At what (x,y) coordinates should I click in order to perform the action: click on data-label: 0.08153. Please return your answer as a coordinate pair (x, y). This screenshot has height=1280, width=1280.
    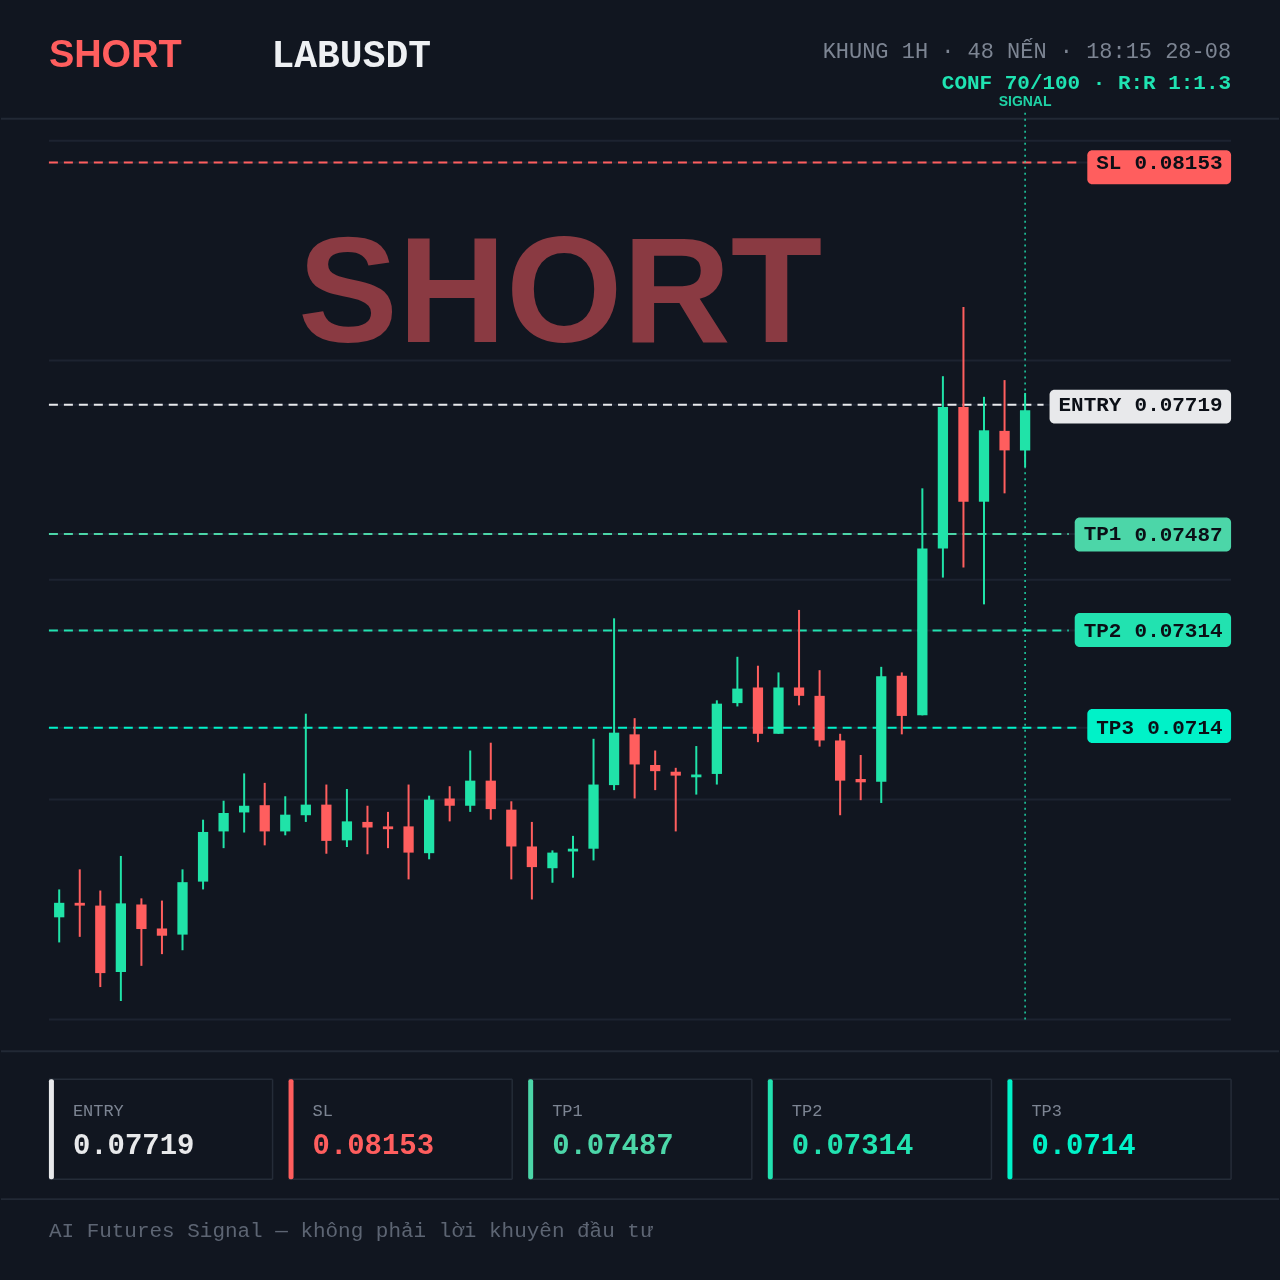
    Looking at the image, I should click on (373, 1147).